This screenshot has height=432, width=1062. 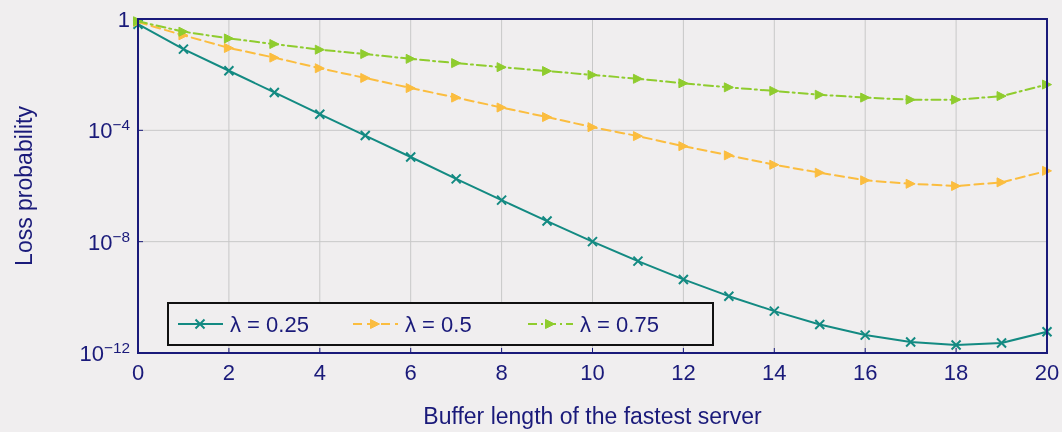 What do you see at coordinates (438, 324) in the screenshot?
I see `legend-label: λ = 0.5` at bounding box center [438, 324].